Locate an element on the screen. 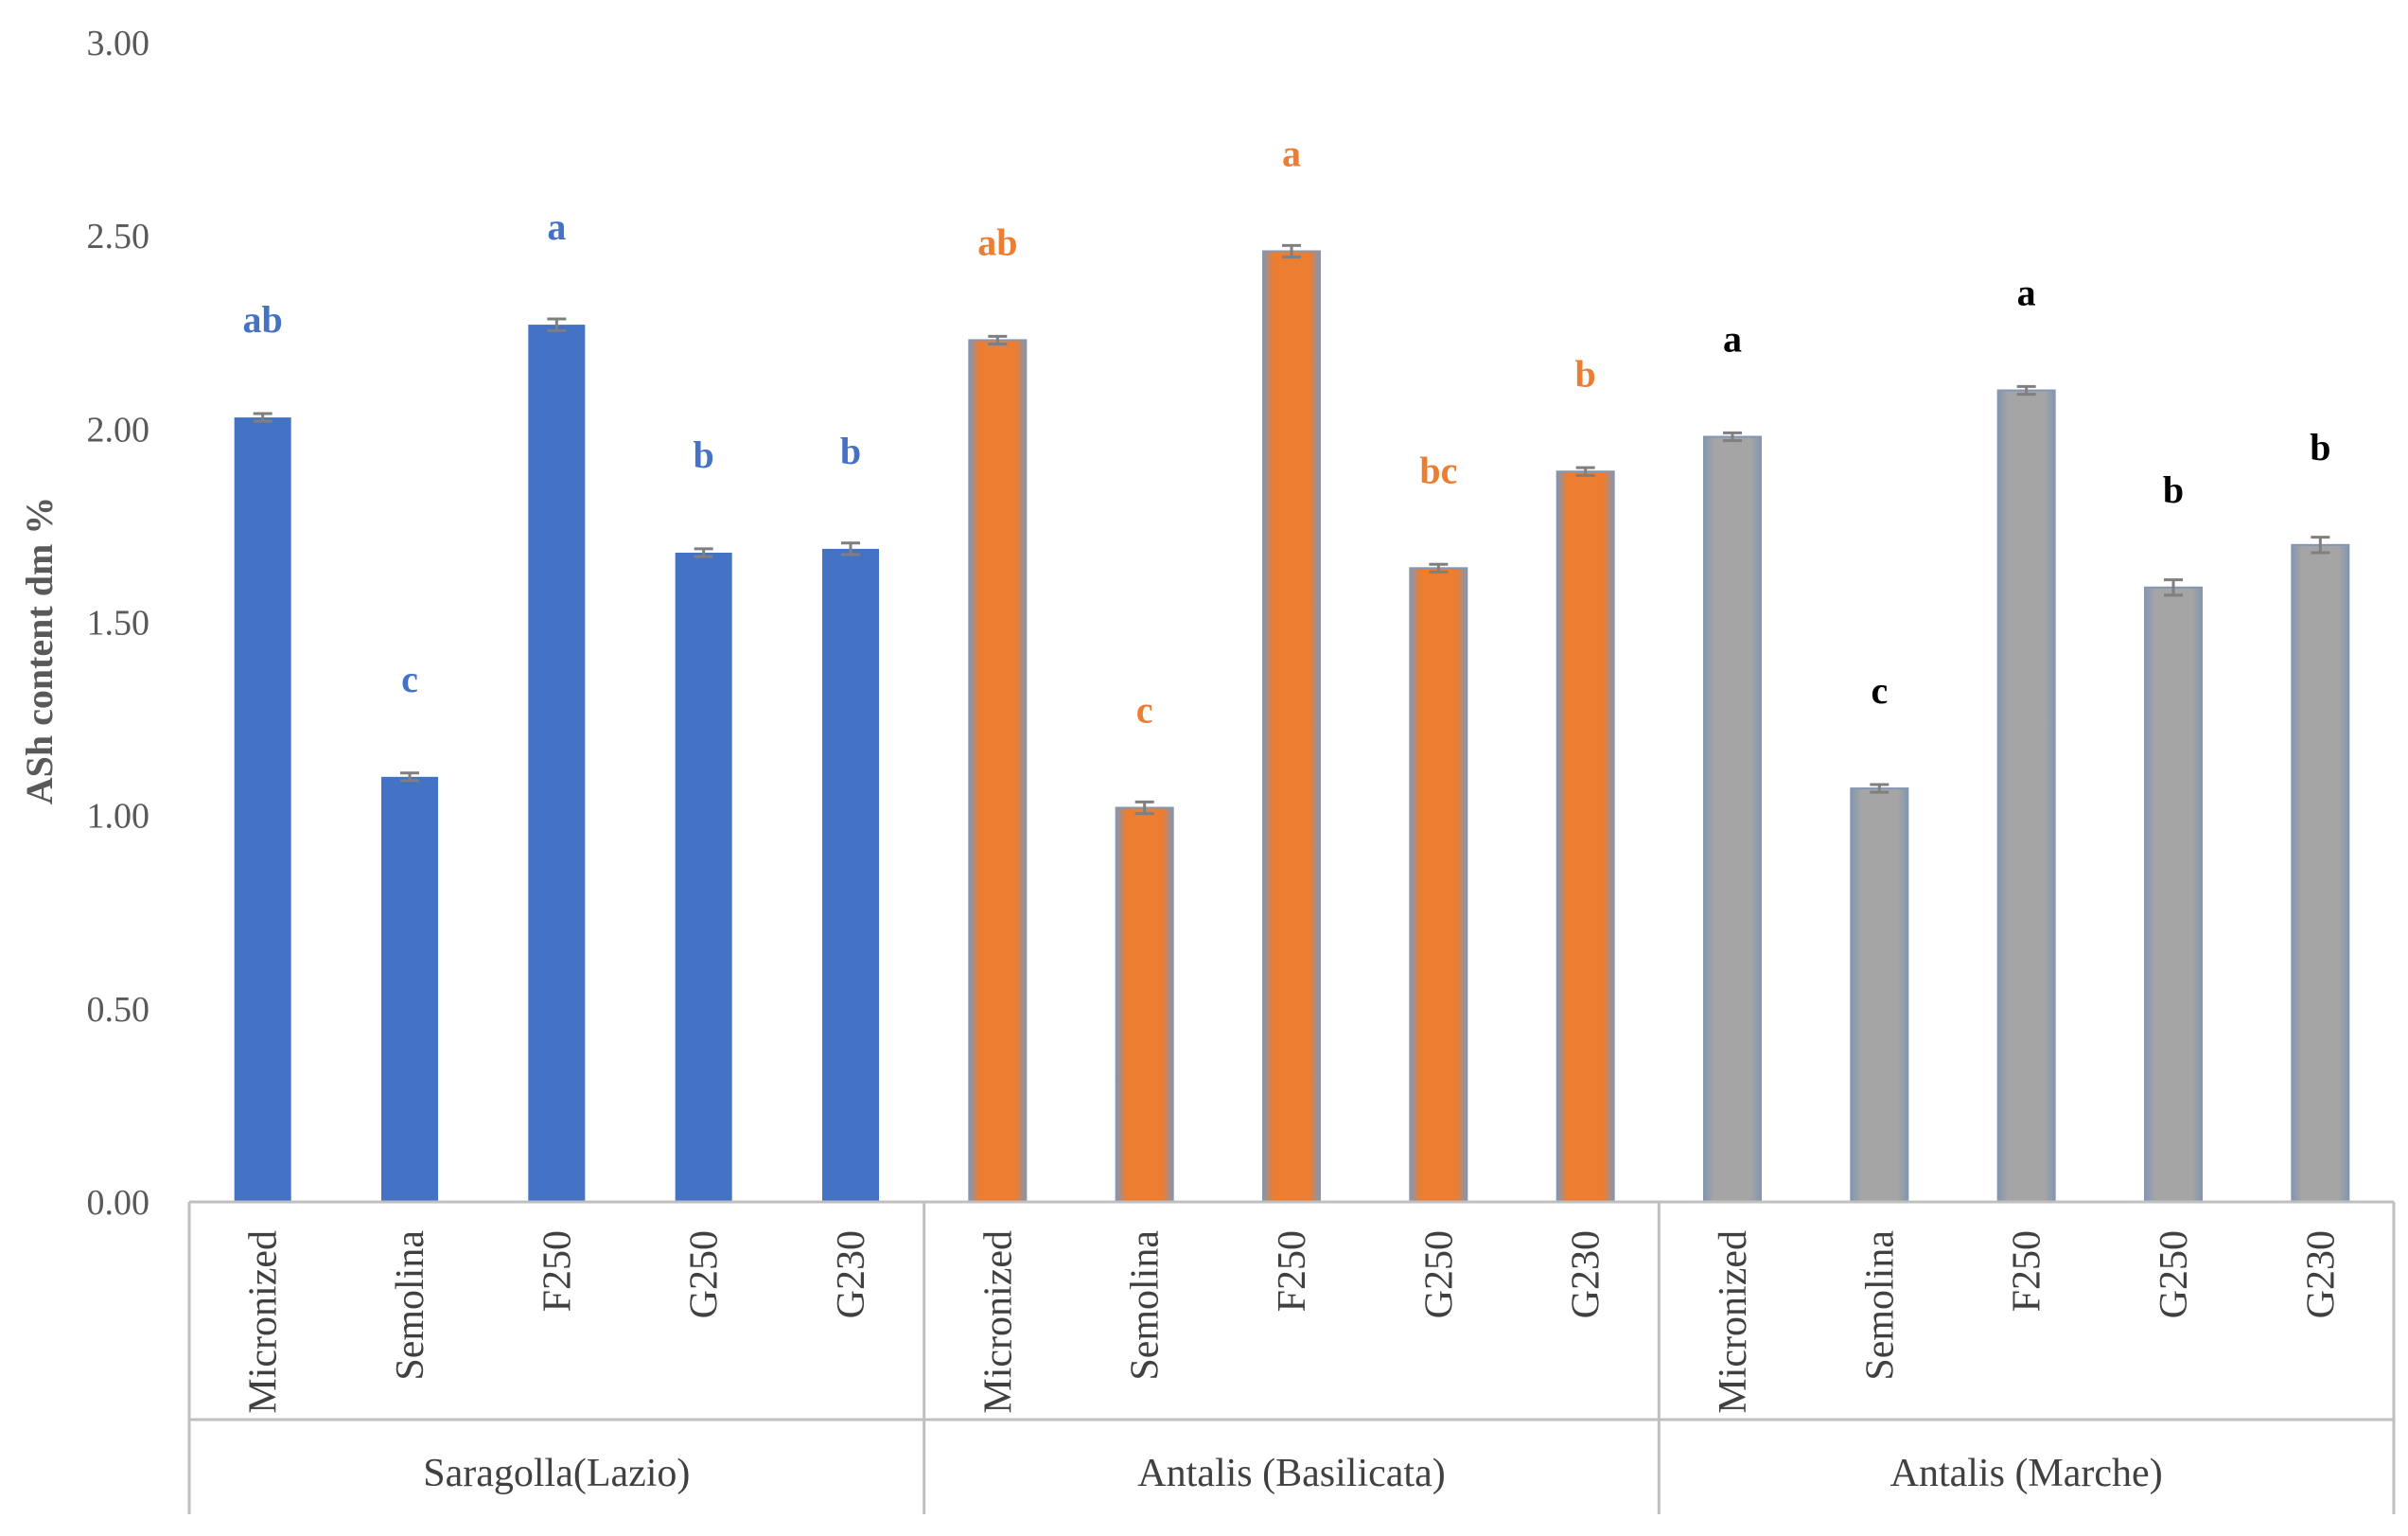  y-tick-label: 2.00 is located at coordinates (118, 430).